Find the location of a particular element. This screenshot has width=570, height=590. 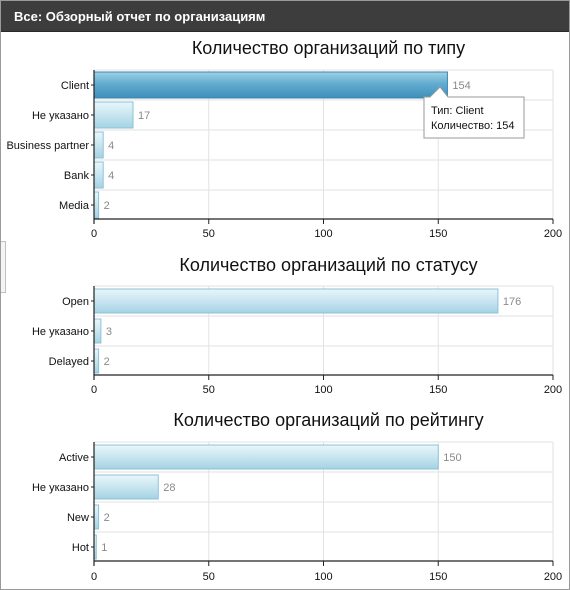

value-label: 154 is located at coordinates (461, 86).